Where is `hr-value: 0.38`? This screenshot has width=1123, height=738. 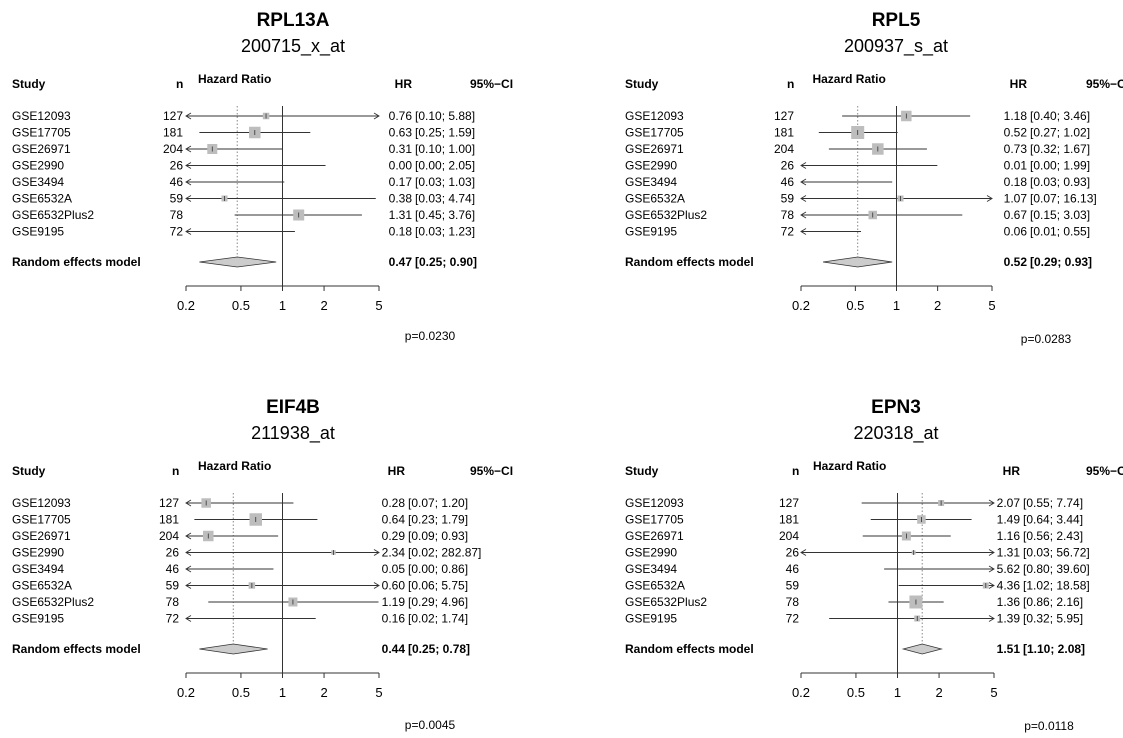 hr-value: 0.38 is located at coordinates (401, 199).